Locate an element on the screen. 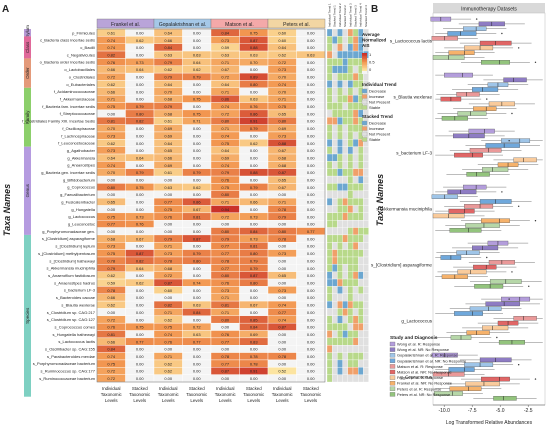 This screenshot has width=550, height=428. heatmap-value: 0.71 is located at coordinates (282, 202).